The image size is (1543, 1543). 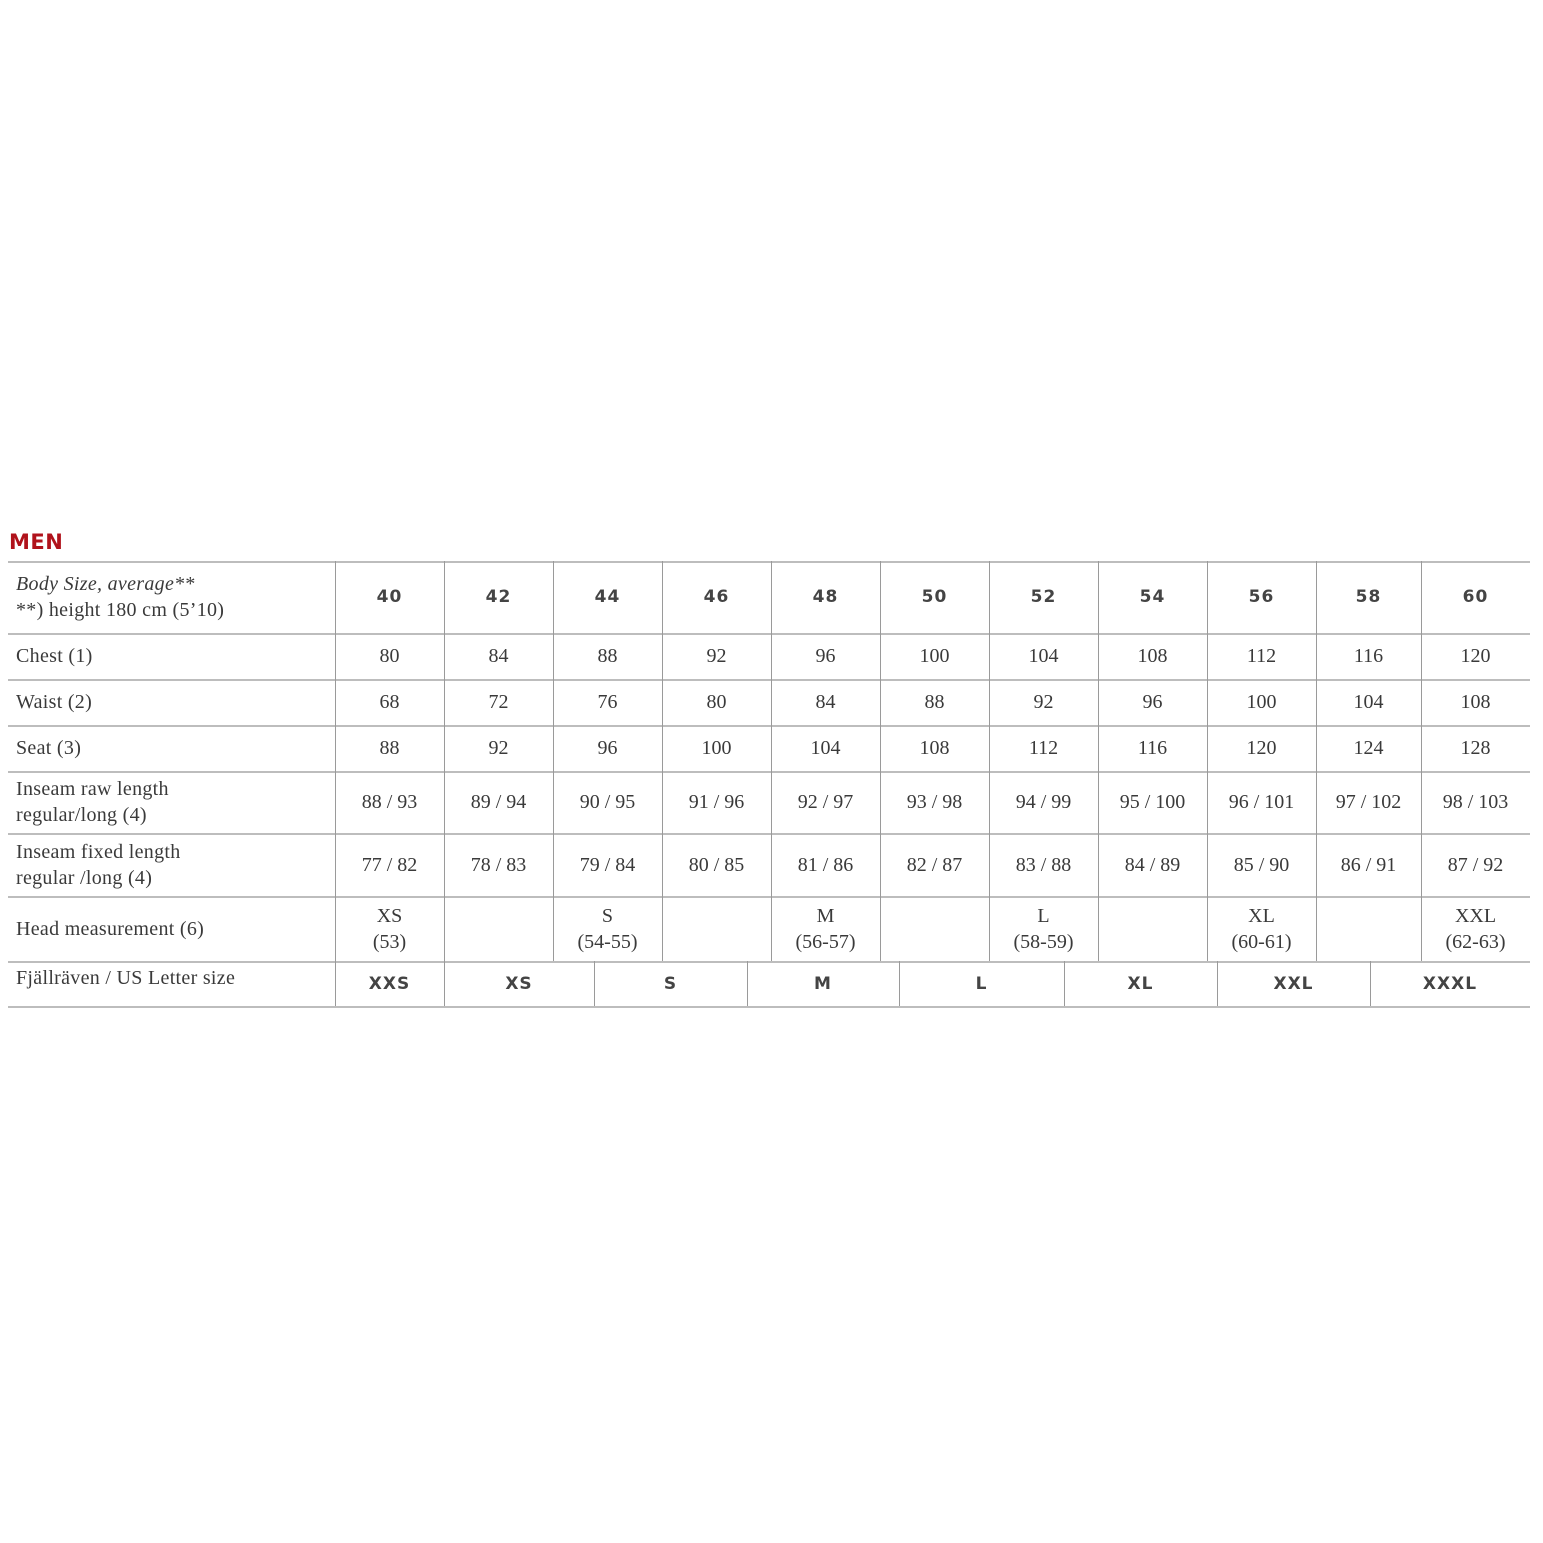 I want to click on table-cell: 128, so click(x=1475, y=748).